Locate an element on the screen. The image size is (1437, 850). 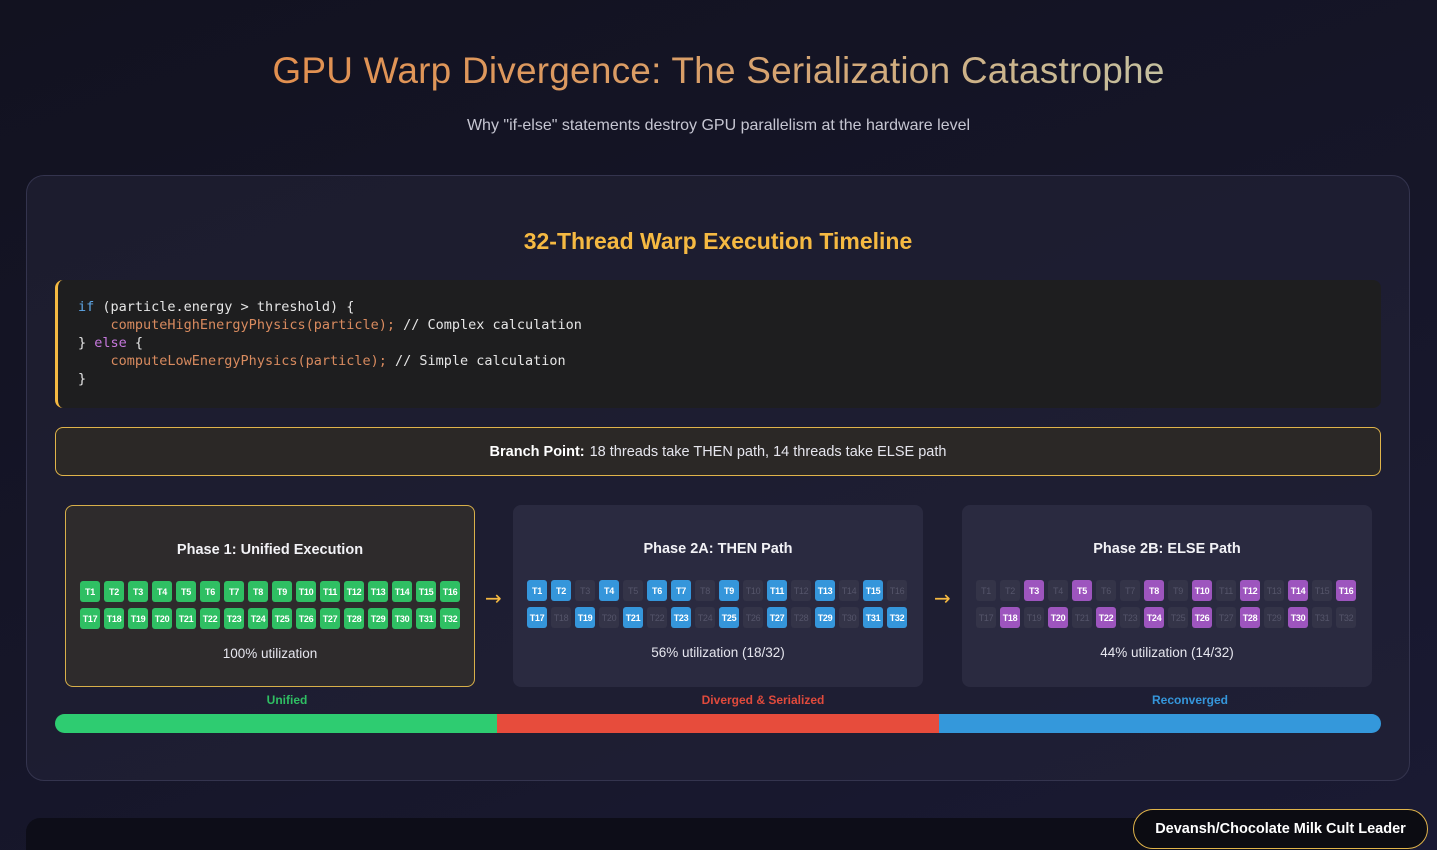
phase-title: Phase 2A: THEN Path is located at coordinates (718, 549).